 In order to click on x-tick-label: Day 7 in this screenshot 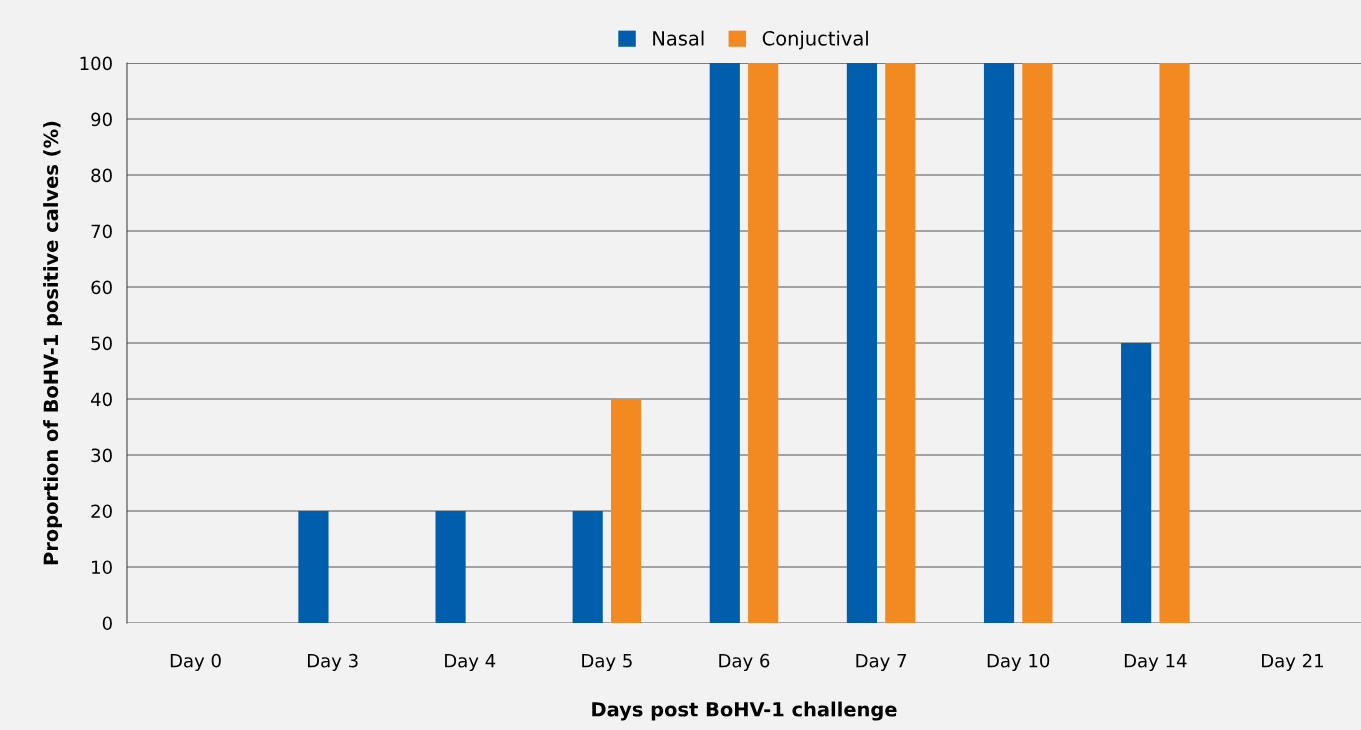, I will do `click(881, 663)`.